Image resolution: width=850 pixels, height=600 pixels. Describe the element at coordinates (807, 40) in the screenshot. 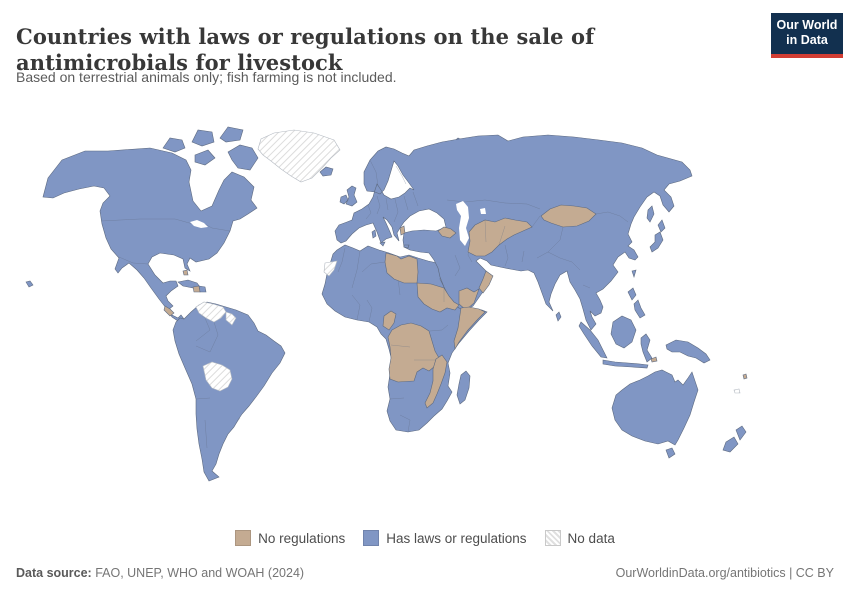

I see `owid-logo-line2: in Data` at that location.